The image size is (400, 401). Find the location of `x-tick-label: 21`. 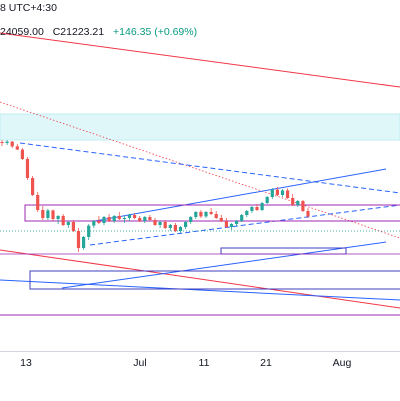

x-tick-label: 21 is located at coordinates (266, 363).